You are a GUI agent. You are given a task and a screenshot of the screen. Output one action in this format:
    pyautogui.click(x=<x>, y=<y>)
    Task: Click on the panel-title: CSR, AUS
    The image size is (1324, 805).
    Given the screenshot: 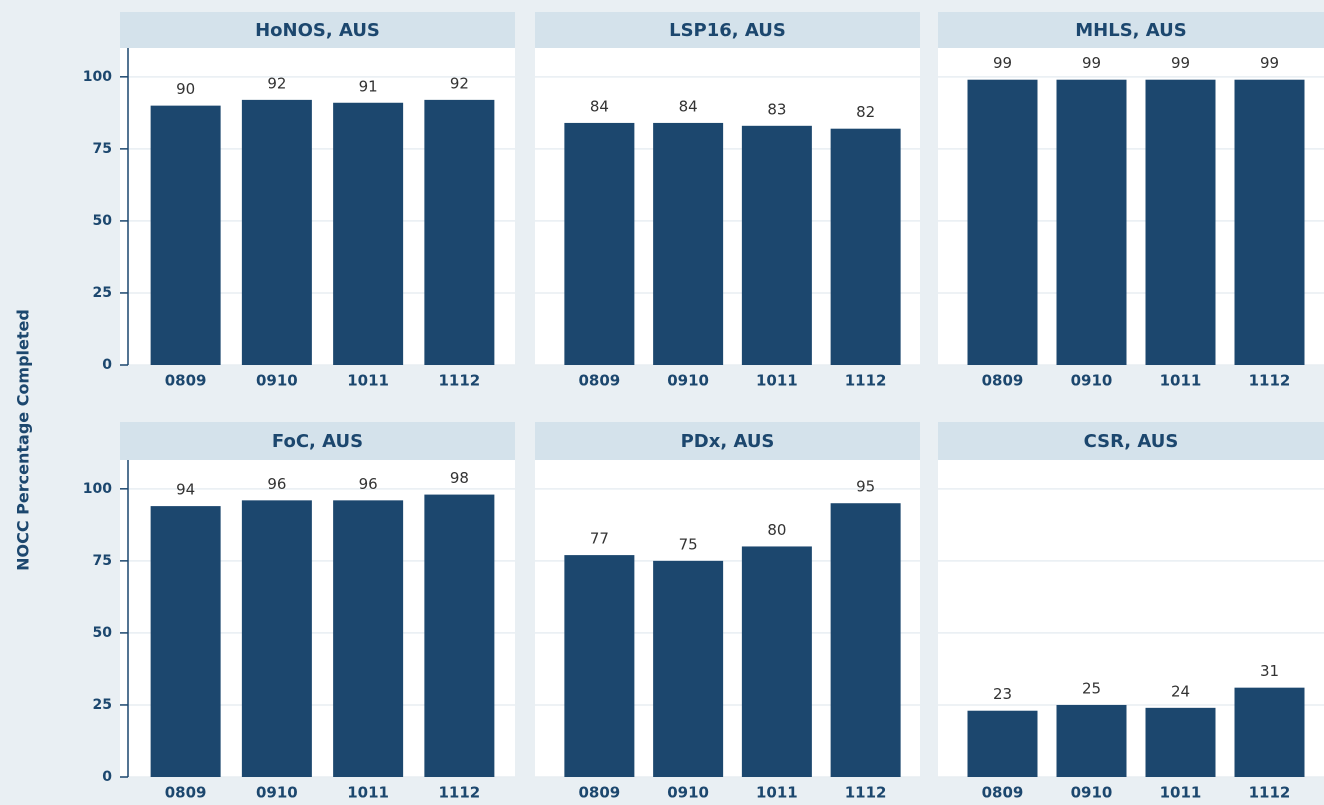 What is the action you would take?
    pyautogui.click(x=1131, y=441)
    